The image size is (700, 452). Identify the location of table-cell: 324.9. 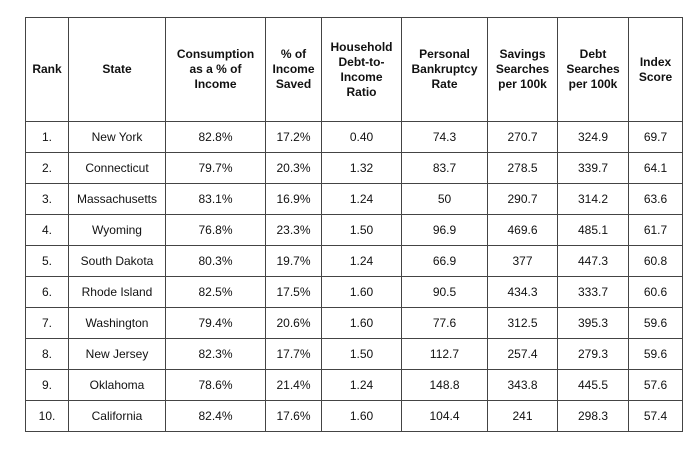
(593, 137).